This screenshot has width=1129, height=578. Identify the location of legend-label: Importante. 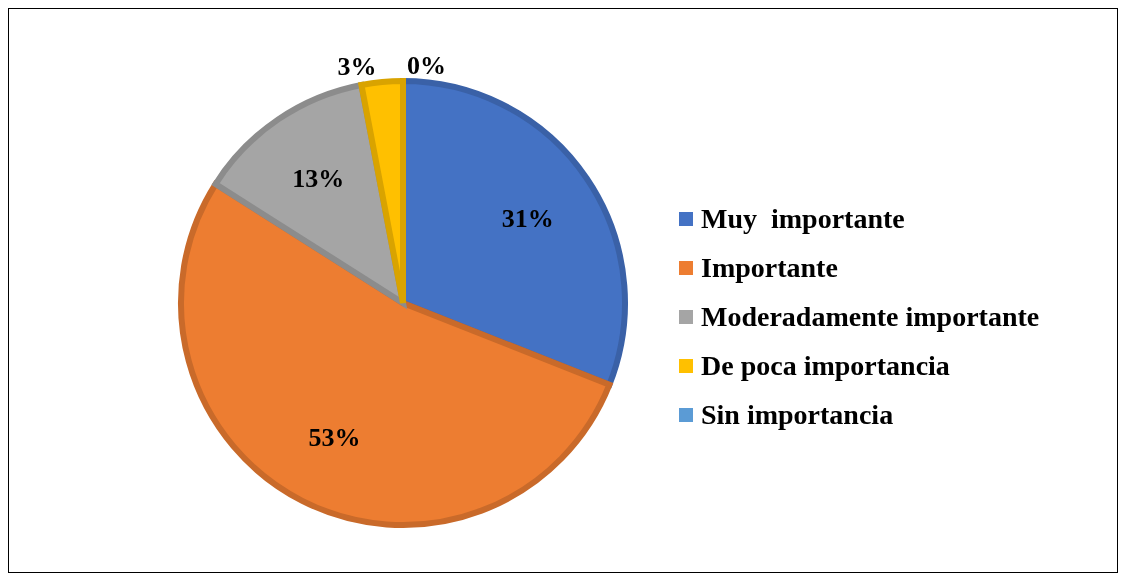
(769, 267).